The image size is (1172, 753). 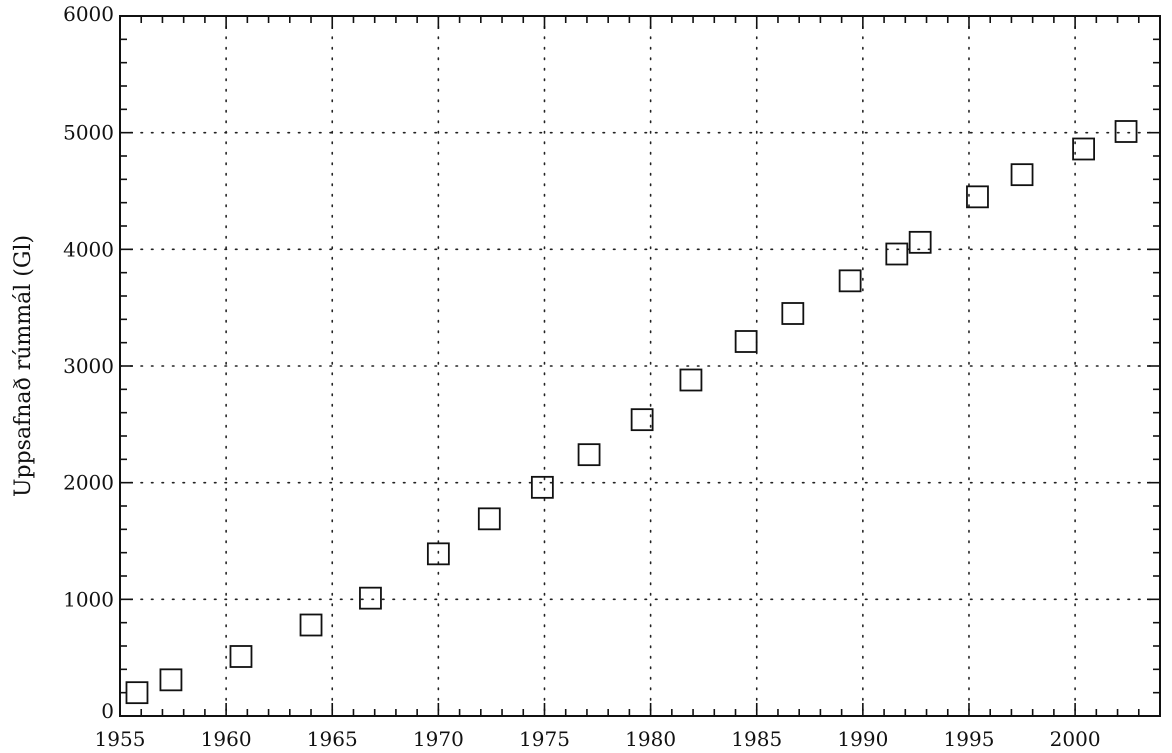 I want to click on x-tick-label: 1970, so click(x=438, y=739).